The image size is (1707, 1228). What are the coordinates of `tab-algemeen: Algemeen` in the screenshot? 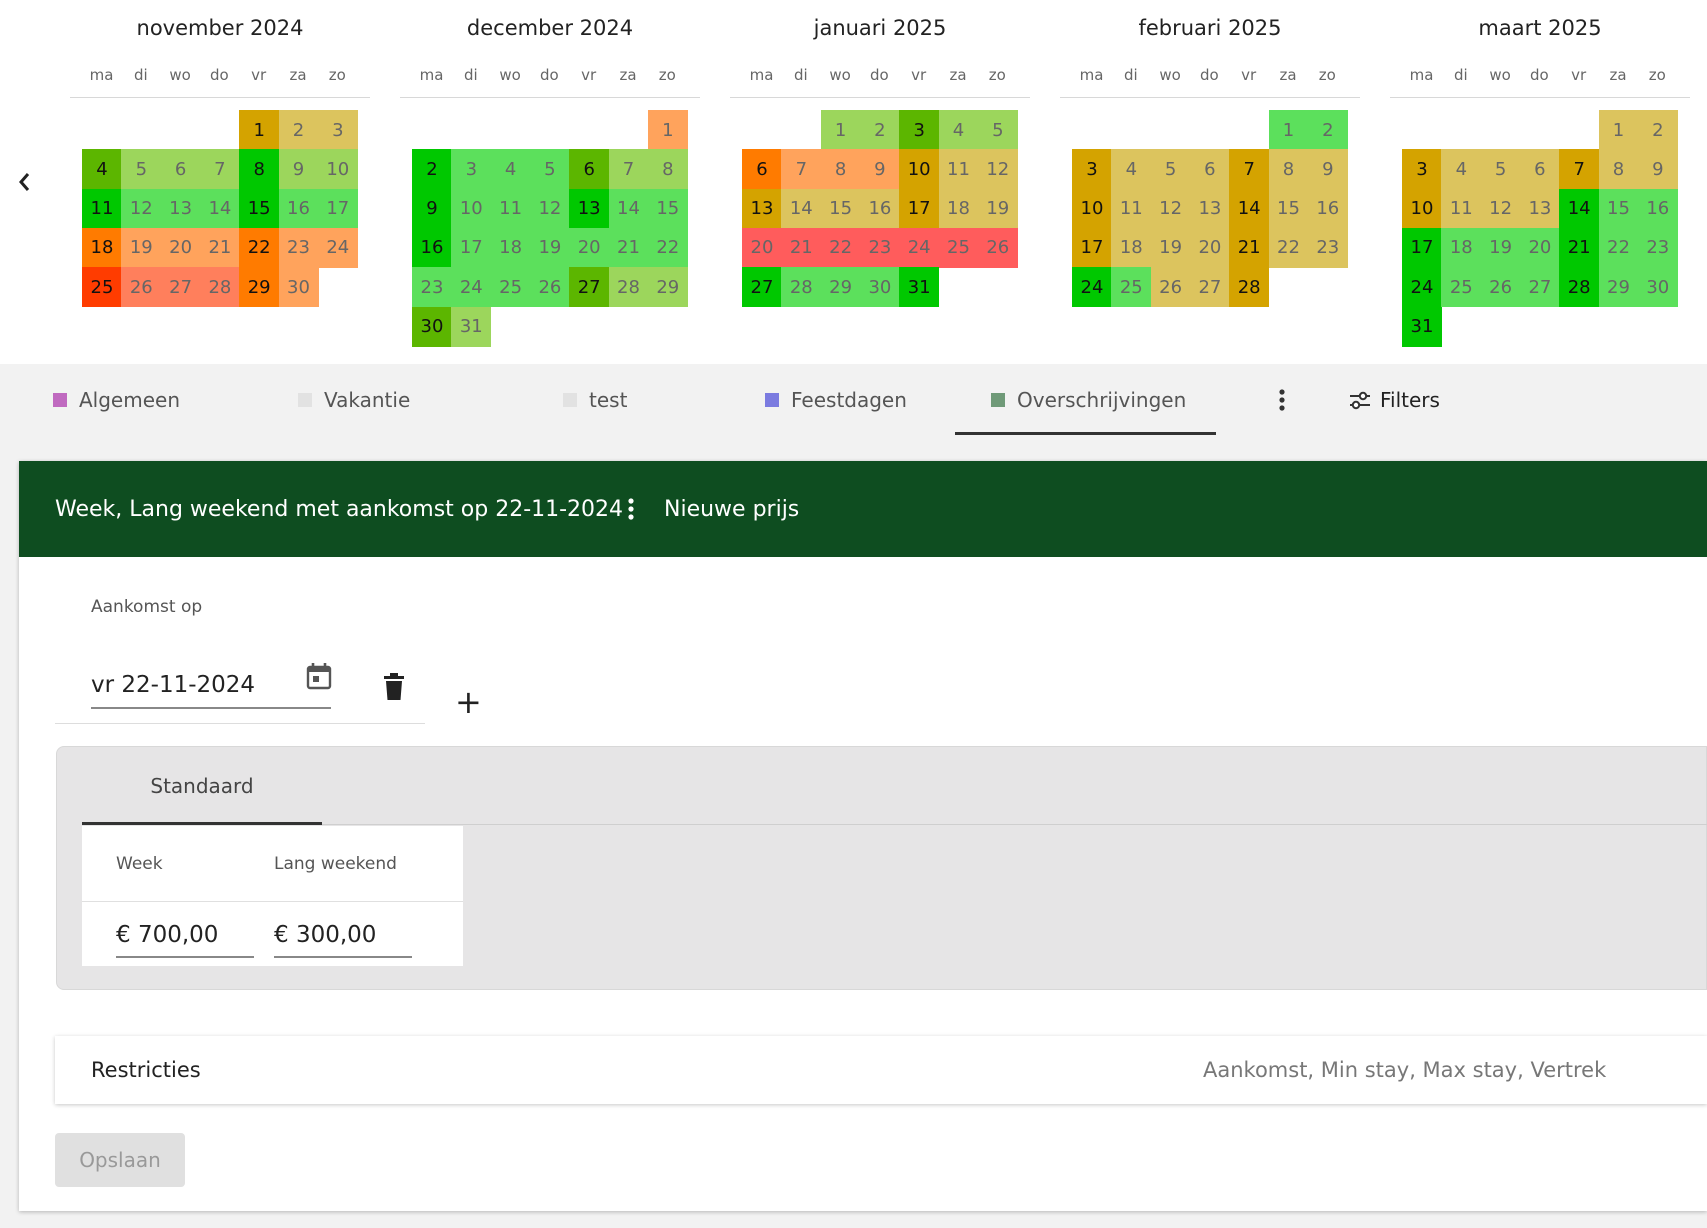 It's located at (116, 400).